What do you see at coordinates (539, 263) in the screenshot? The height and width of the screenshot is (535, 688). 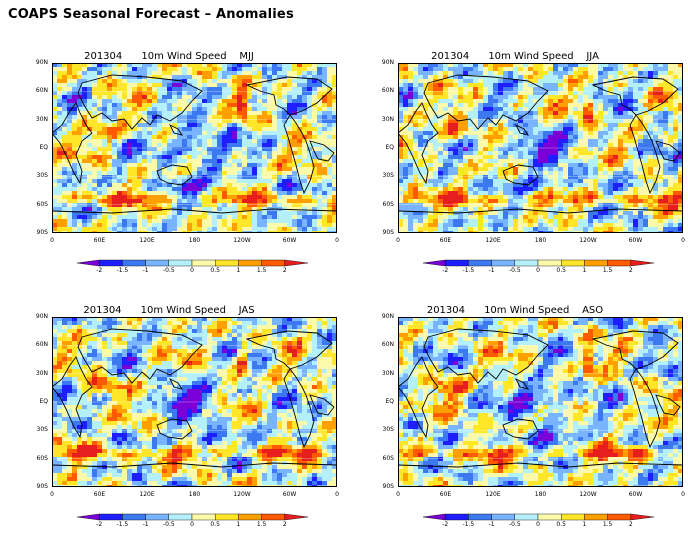 I see `colorbar` at bounding box center [539, 263].